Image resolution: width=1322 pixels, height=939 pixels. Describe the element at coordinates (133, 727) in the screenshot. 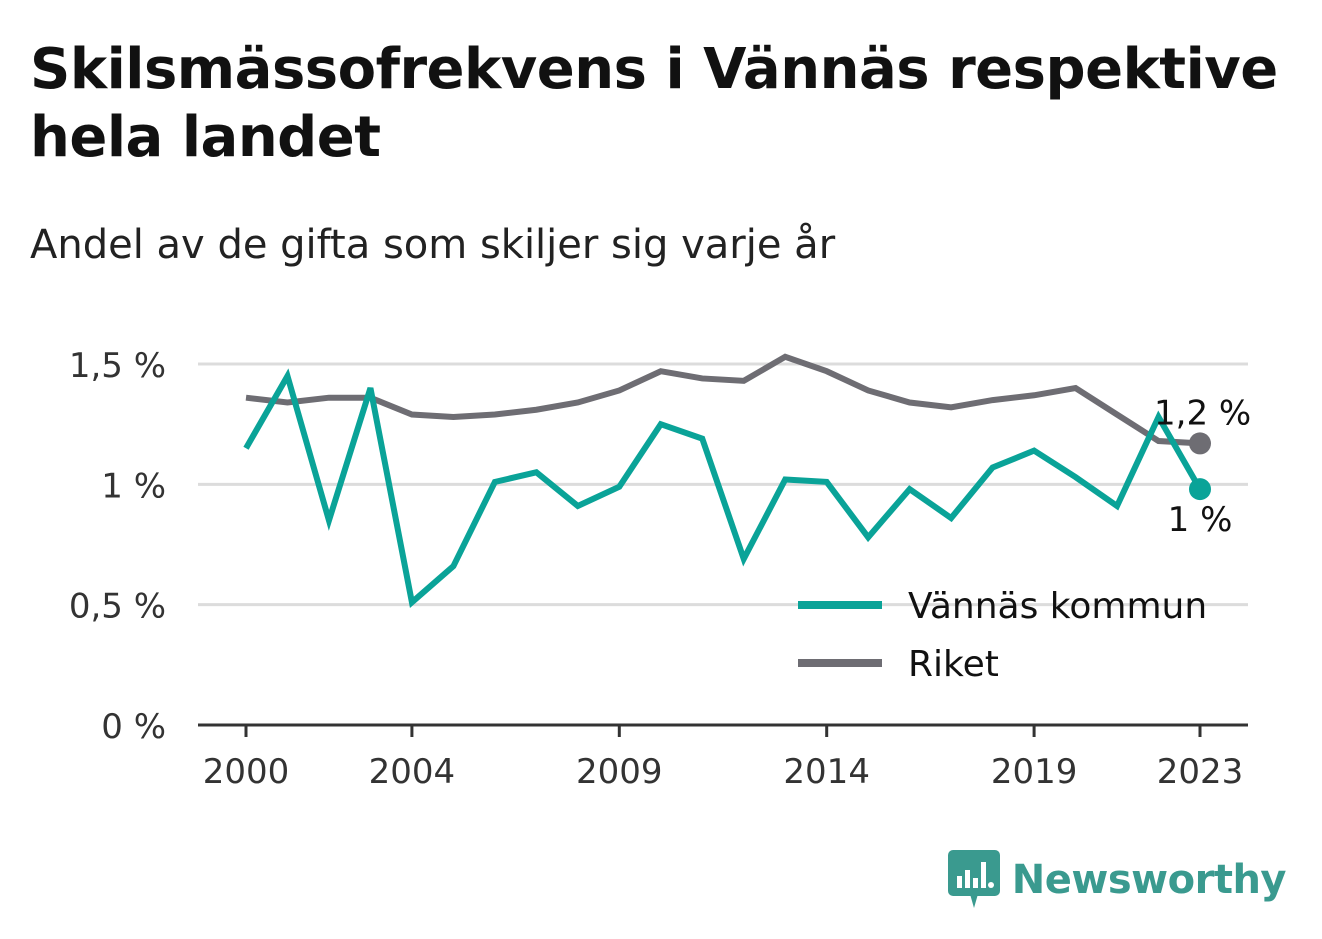

I see `y-tick-label: 0 %` at that location.